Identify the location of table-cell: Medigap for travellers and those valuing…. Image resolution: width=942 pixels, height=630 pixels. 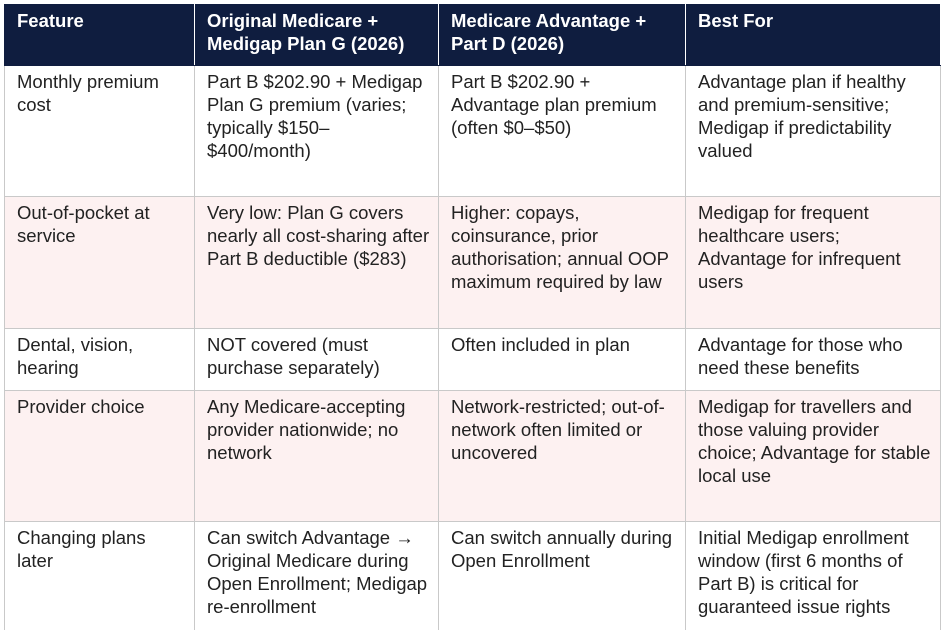
(813, 456).